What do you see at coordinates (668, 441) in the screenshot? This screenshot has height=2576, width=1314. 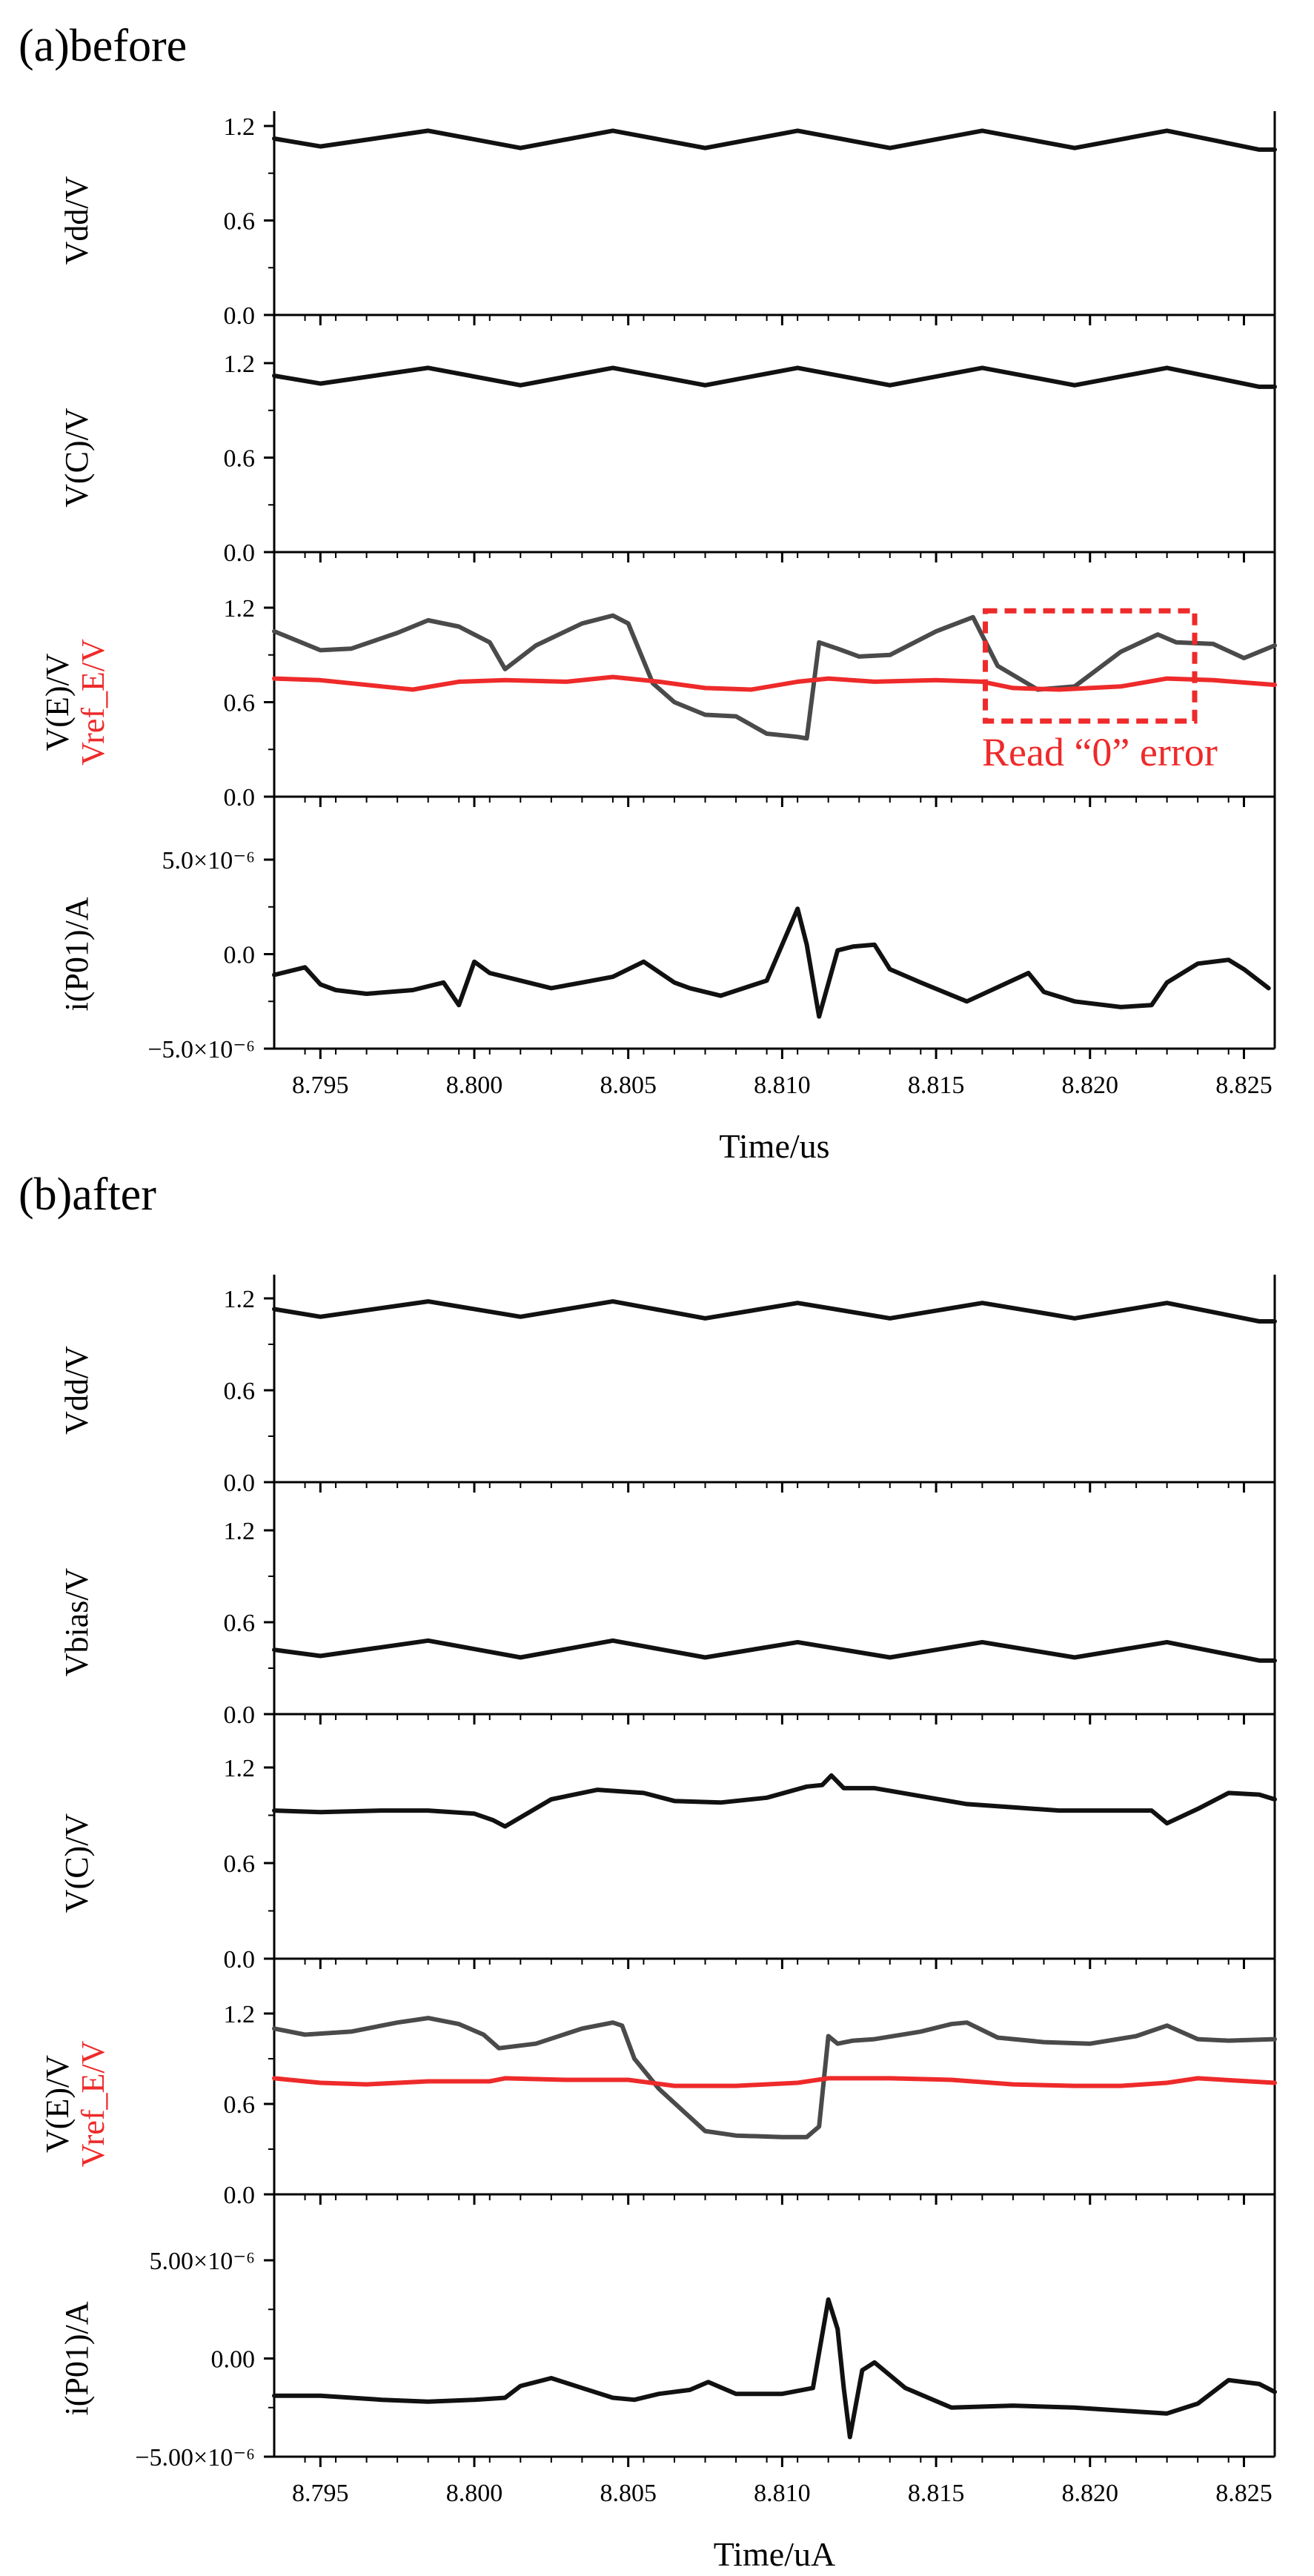 I see `subplot-a2: 0.0 0.6 1.2 V(C)/V` at bounding box center [668, 441].